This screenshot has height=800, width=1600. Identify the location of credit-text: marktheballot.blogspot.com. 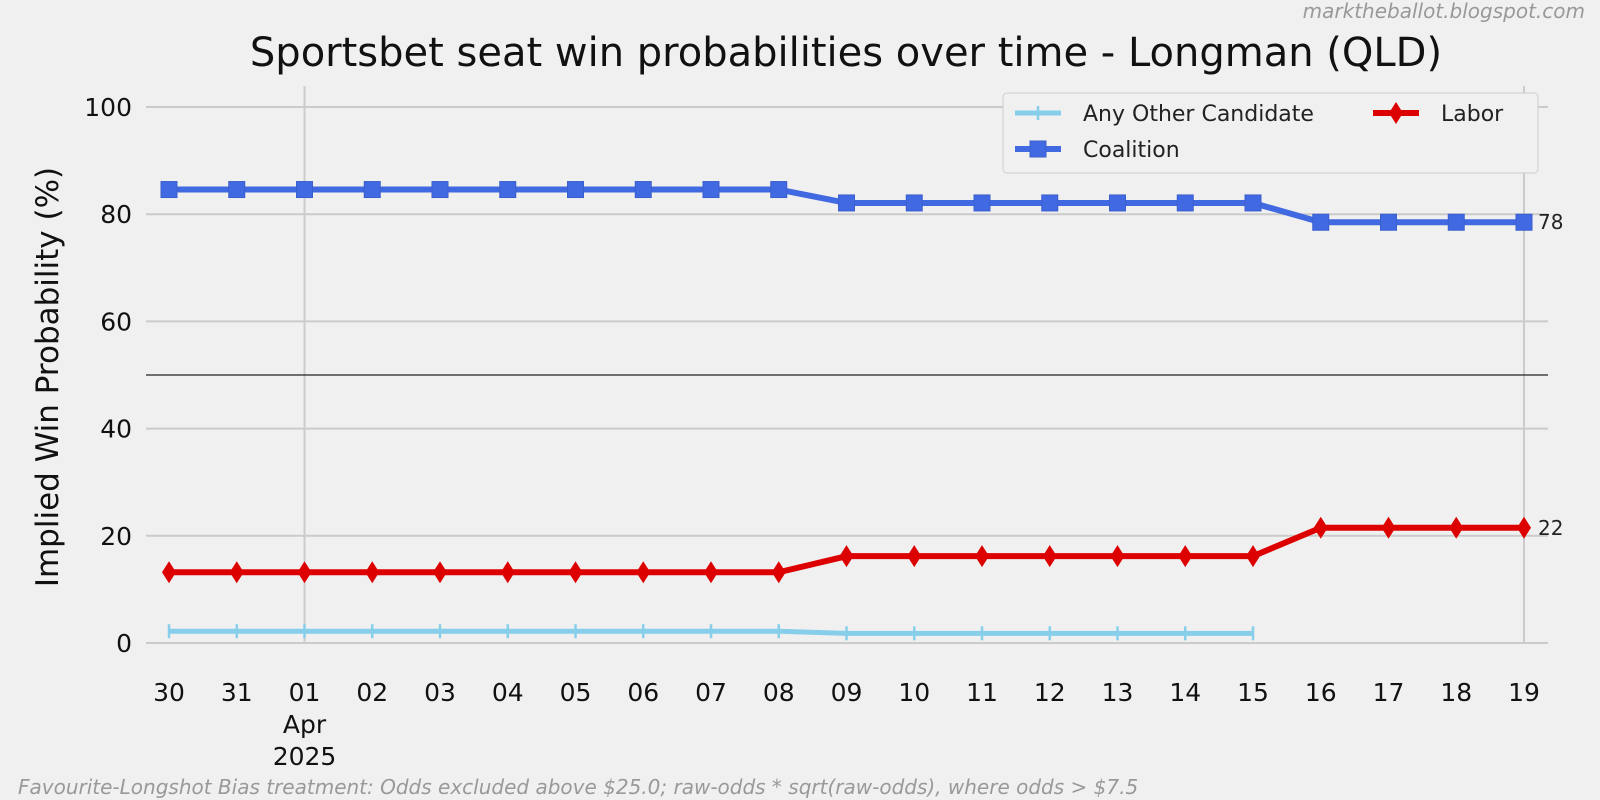
(1444, 11).